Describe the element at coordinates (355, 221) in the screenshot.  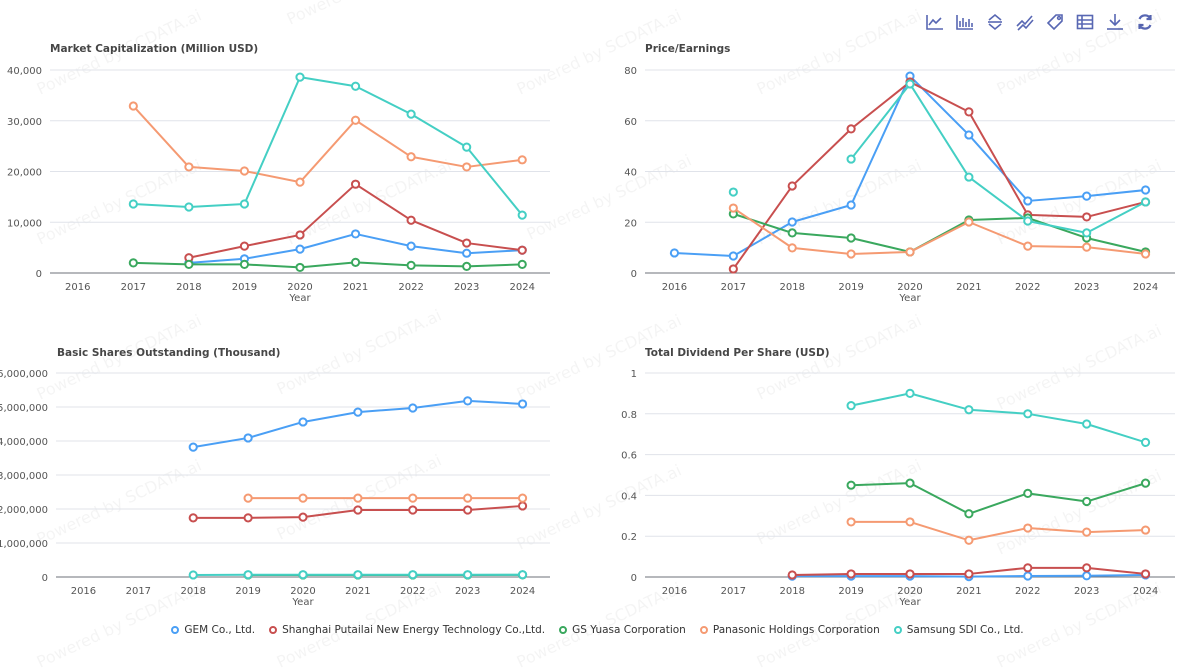
I see `series-shanghai-putailai-new-energy-technology-co-ltd` at that location.